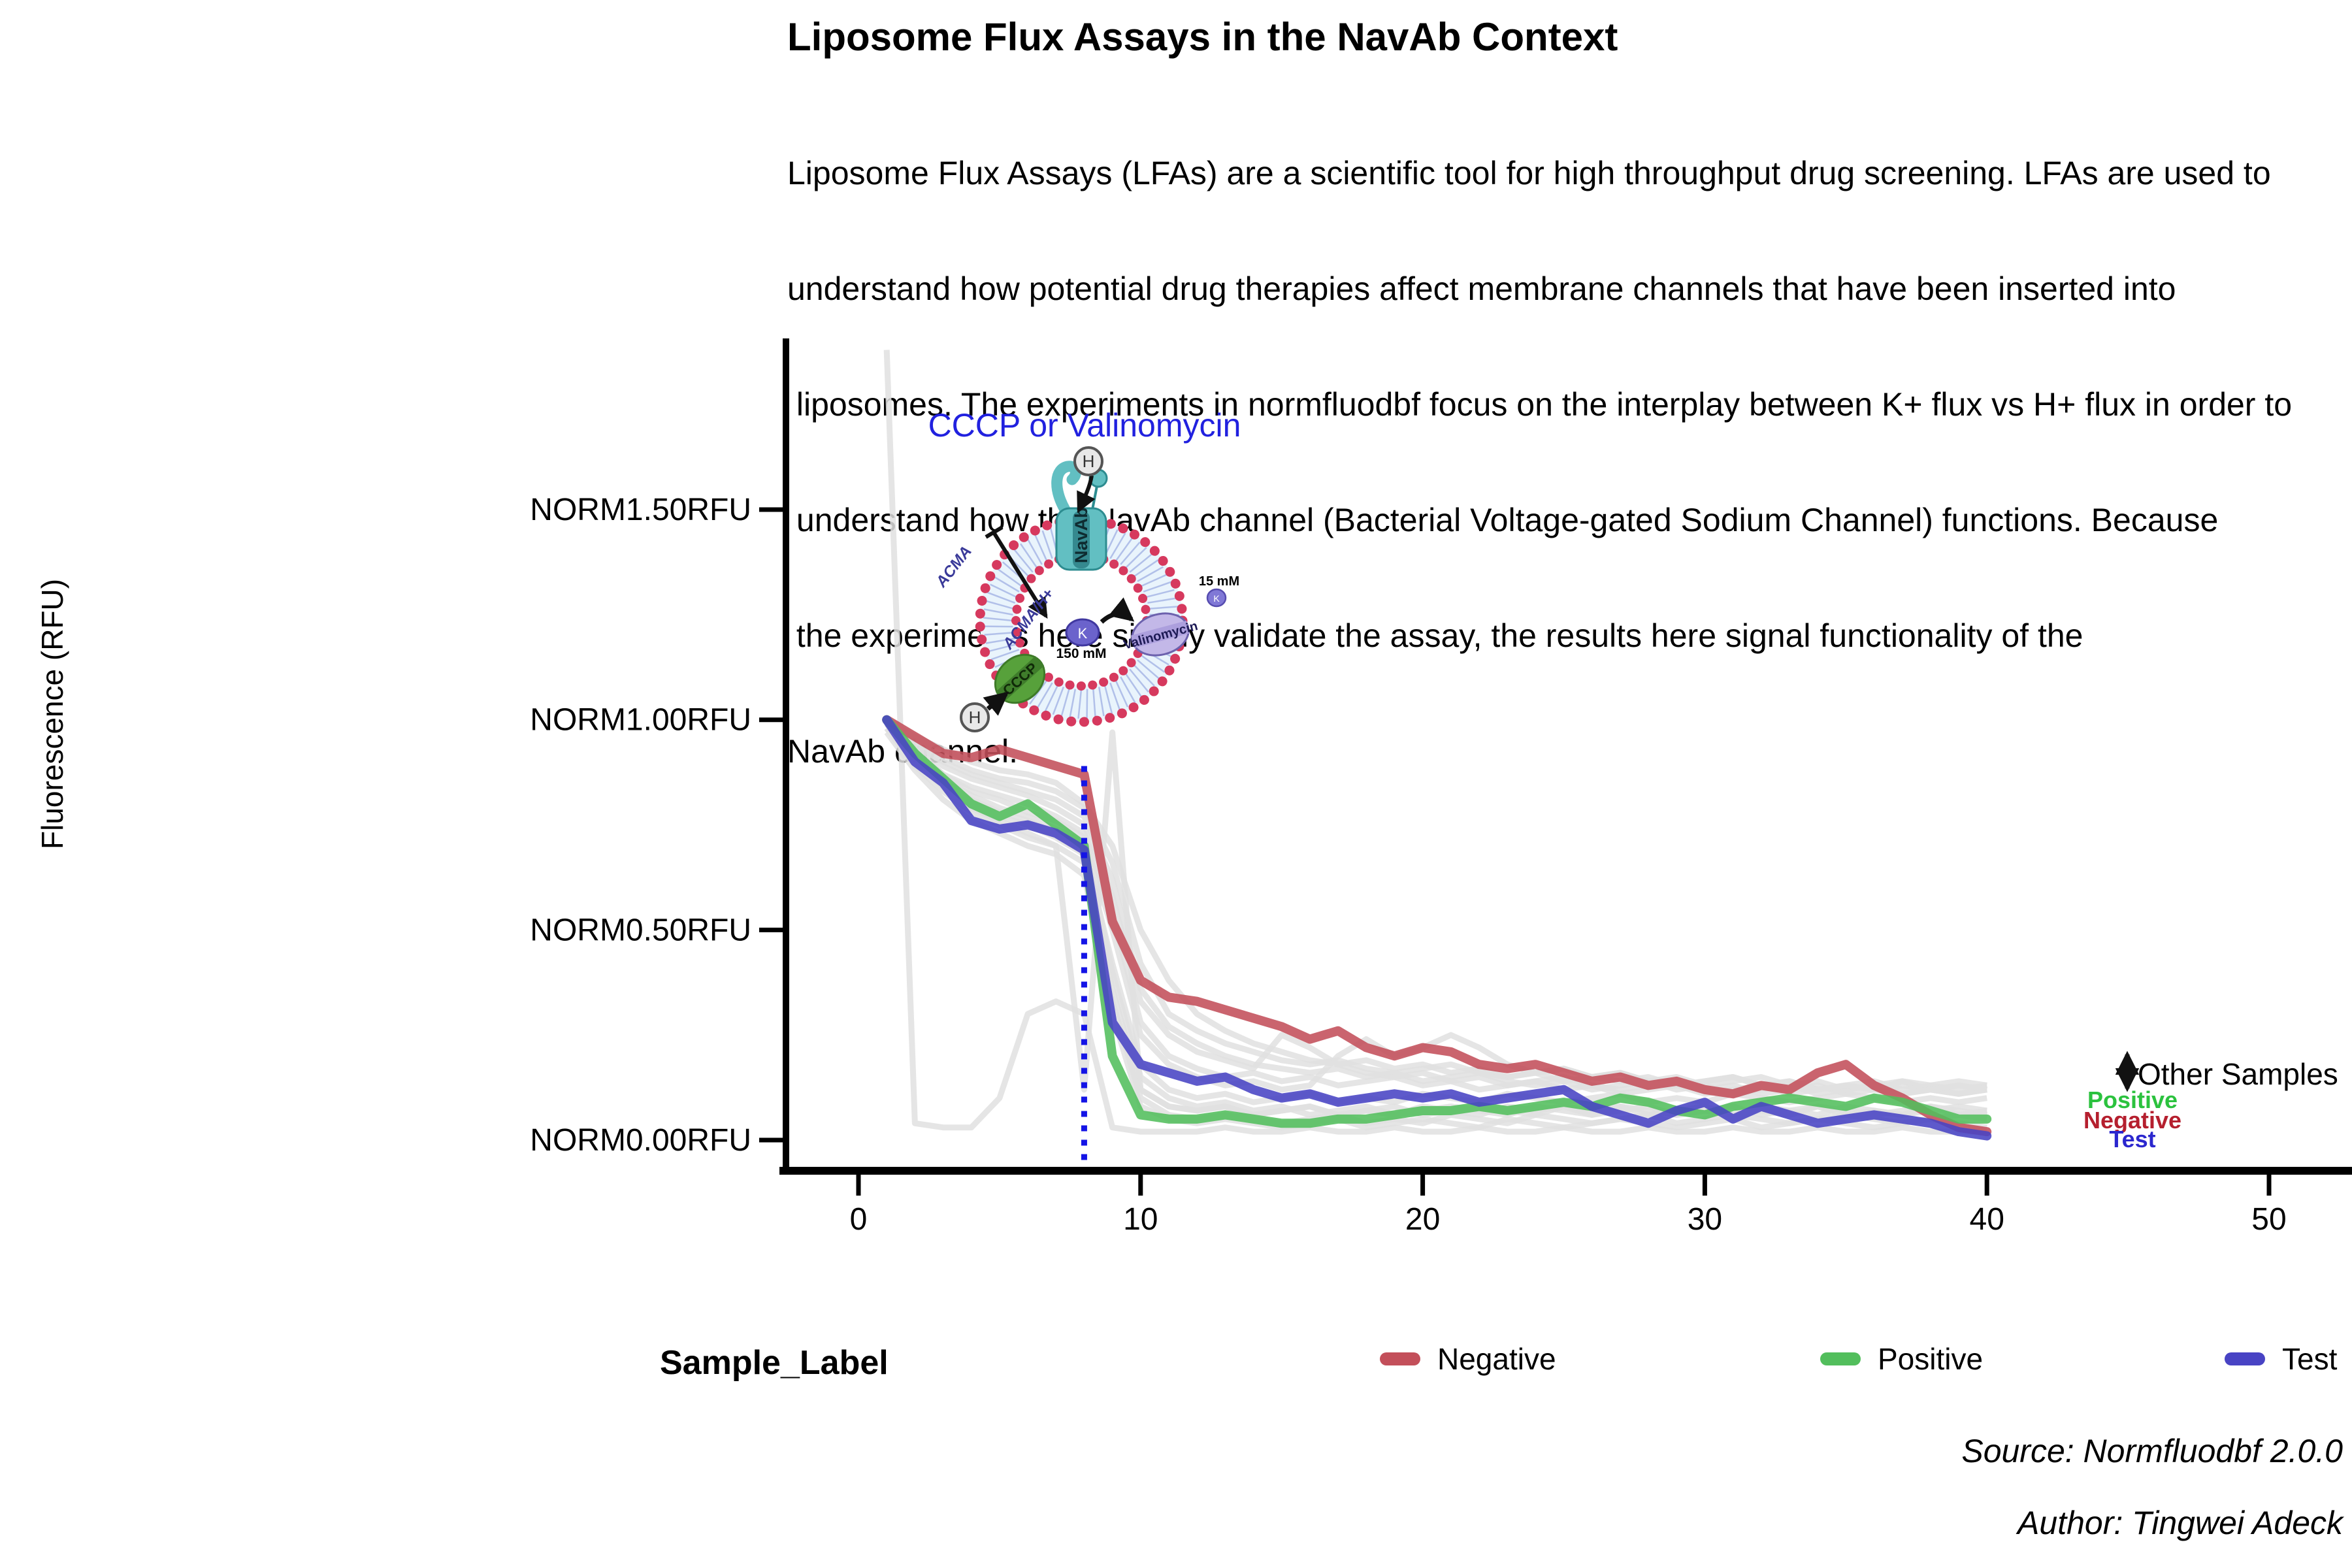 The image size is (2352, 1568). I want to click on x-tick-label: 20, so click(1422, 1219).